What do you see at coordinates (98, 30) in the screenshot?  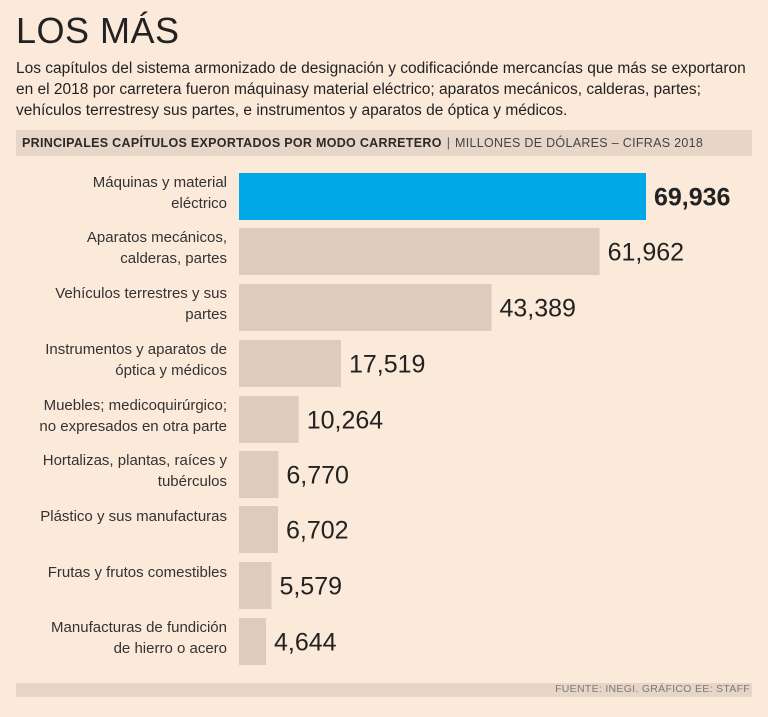 I see `chart-title: LOS MÁS` at bounding box center [98, 30].